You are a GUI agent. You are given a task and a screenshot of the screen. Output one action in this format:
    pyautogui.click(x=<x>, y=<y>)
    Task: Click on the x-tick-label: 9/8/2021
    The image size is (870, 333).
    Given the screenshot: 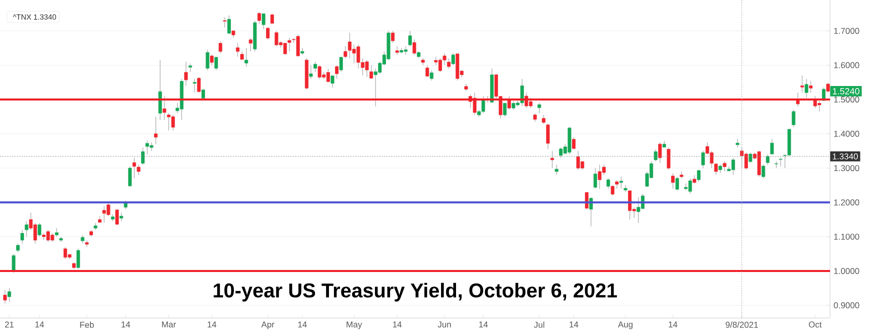 What is the action you would take?
    pyautogui.click(x=742, y=325)
    